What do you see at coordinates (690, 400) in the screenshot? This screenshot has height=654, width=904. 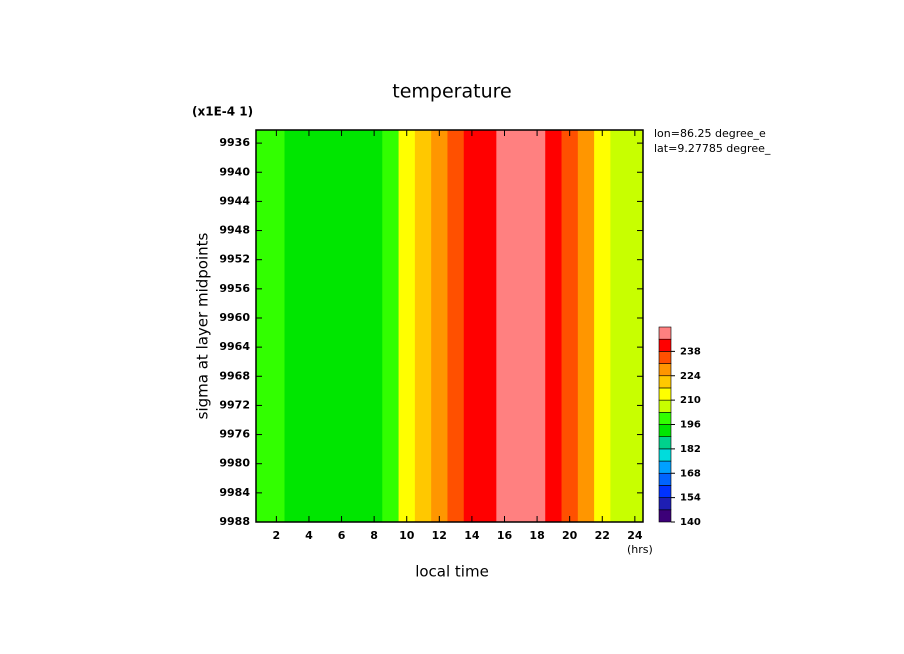 I see `colorbar-tick-label: 210` at bounding box center [690, 400].